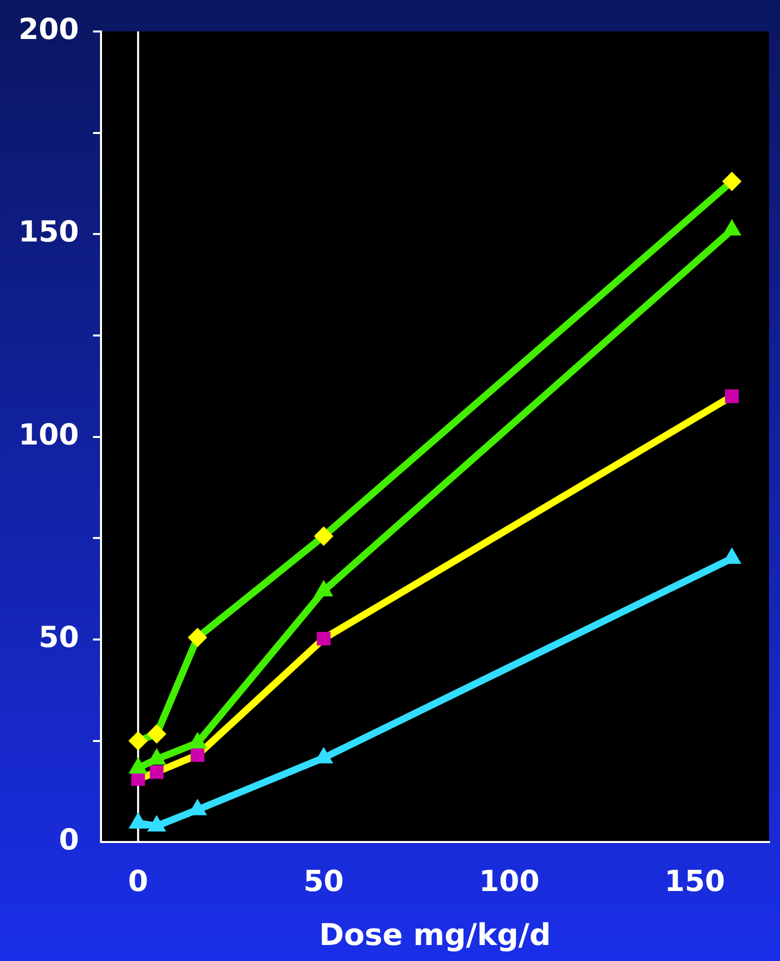 The height and width of the screenshot is (961, 780). I want to click on x-axis-title: Dose mg/kg/d, so click(435, 935).